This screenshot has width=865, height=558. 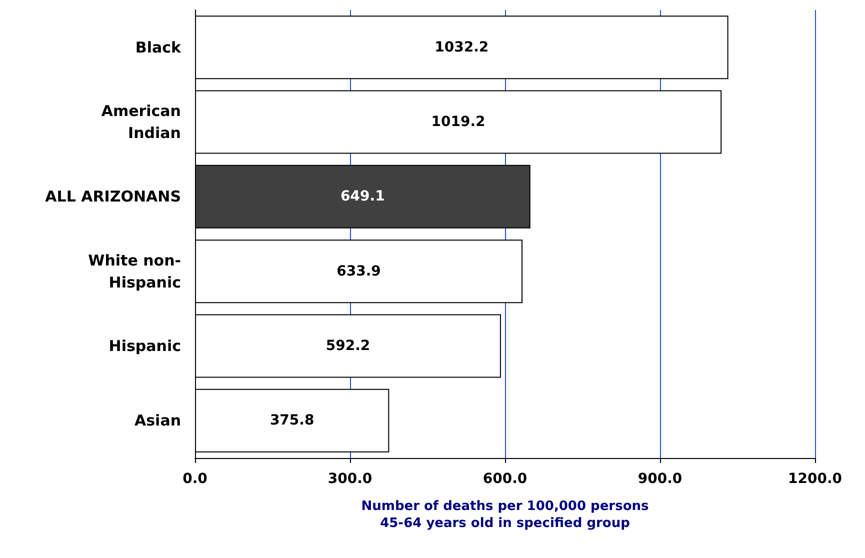 I want to click on data-label: 1019.2, so click(x=458, y=122).